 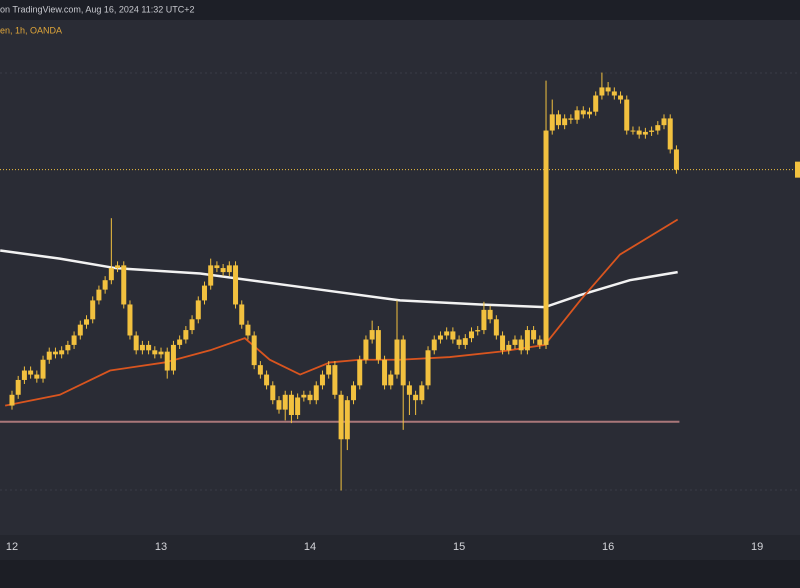 I want to click on x-tick-label: 19, so click(x=757, y=547).